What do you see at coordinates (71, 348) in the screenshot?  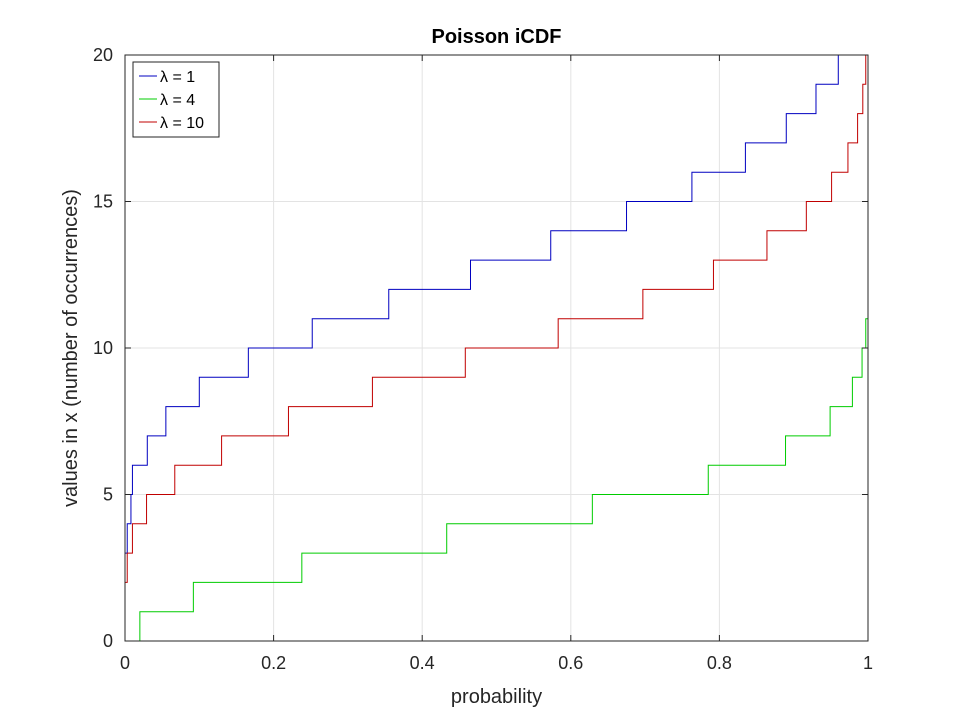 I see `y-axis-label: values in x (number of occurrences)` at bounding box center [71, 348].